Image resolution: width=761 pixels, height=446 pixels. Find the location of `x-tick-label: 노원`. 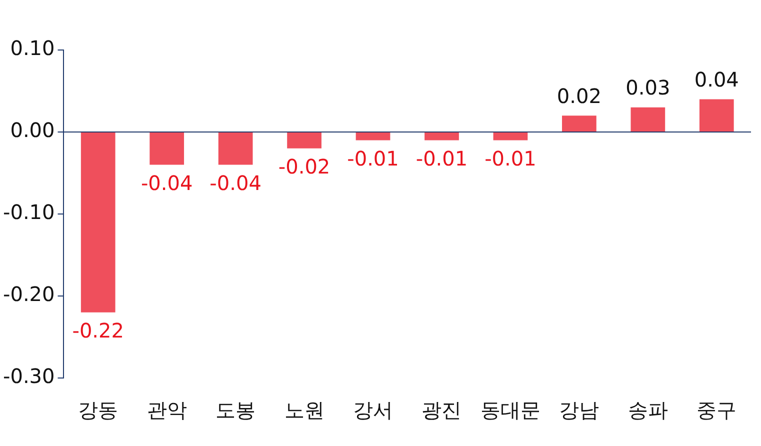

x-tick-label: 노원 is located at coordinates (304, 410).